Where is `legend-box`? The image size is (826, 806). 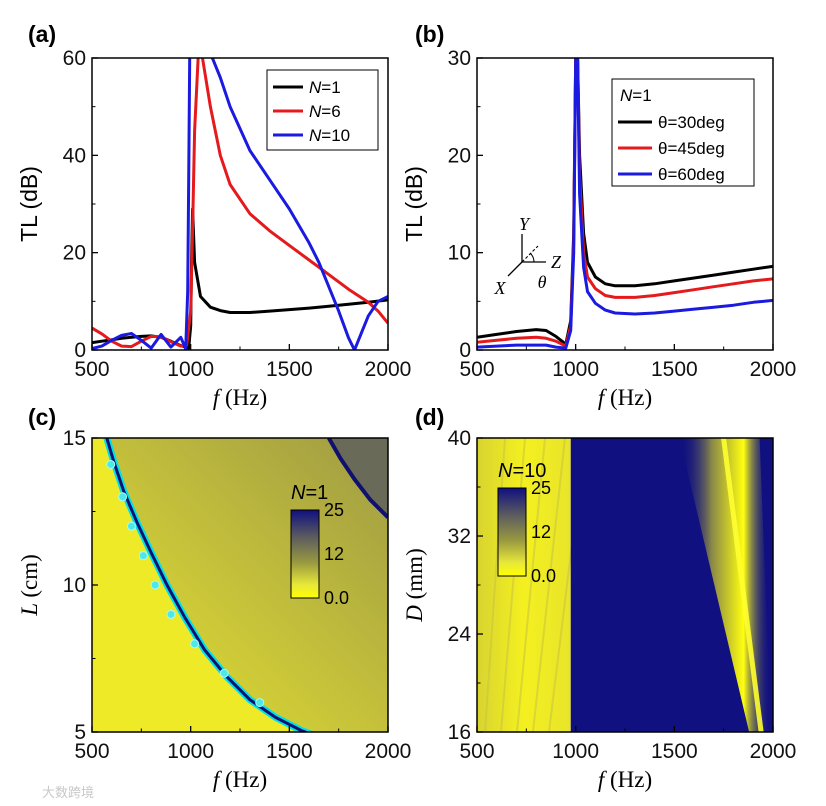 legend-box is located at coordinates (683, 132).